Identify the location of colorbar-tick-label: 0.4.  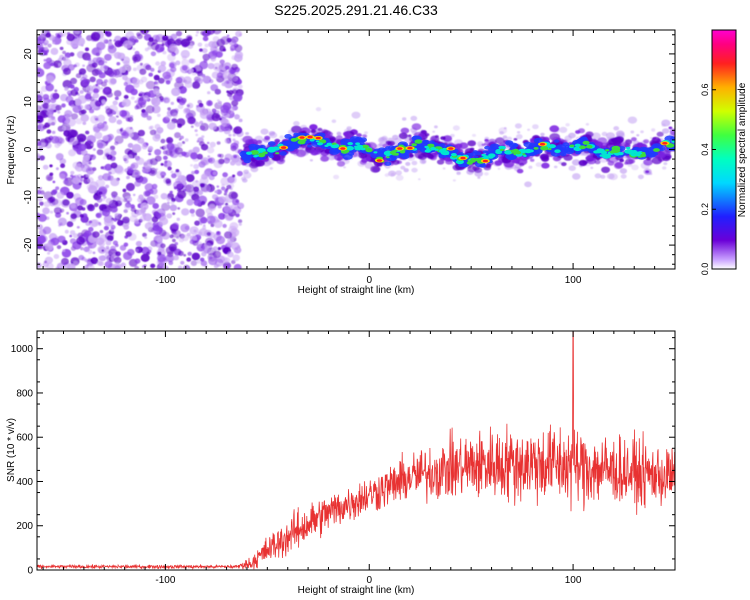
(705, 149).